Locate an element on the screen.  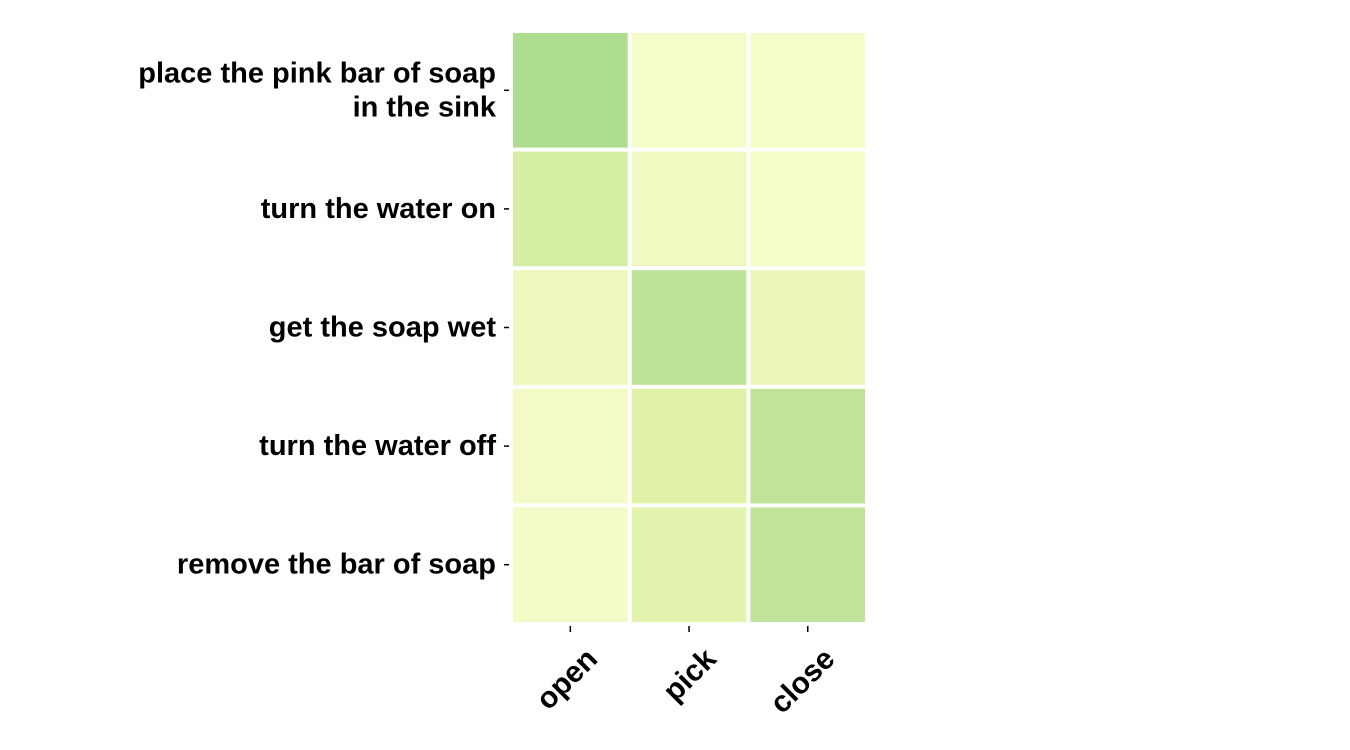
y-tick-label: place the pink bar of soap in the sink is located at coordinates (317, 90).